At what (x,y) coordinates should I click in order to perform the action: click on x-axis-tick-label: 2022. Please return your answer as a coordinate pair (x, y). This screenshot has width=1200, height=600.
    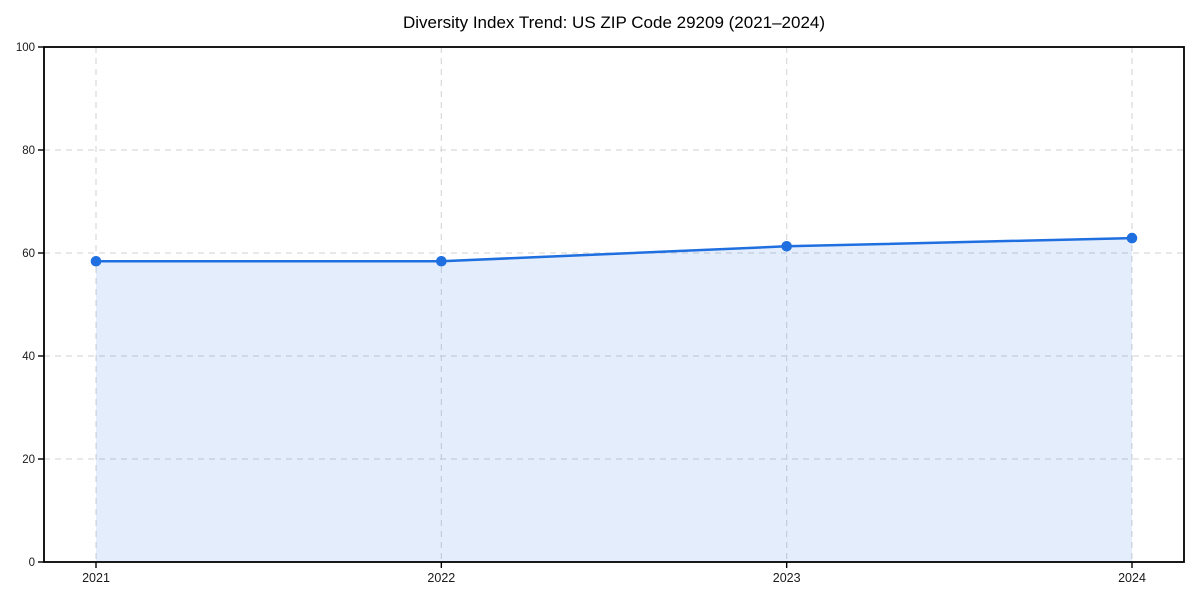
    Looking at the image, I should click on (441, 578).